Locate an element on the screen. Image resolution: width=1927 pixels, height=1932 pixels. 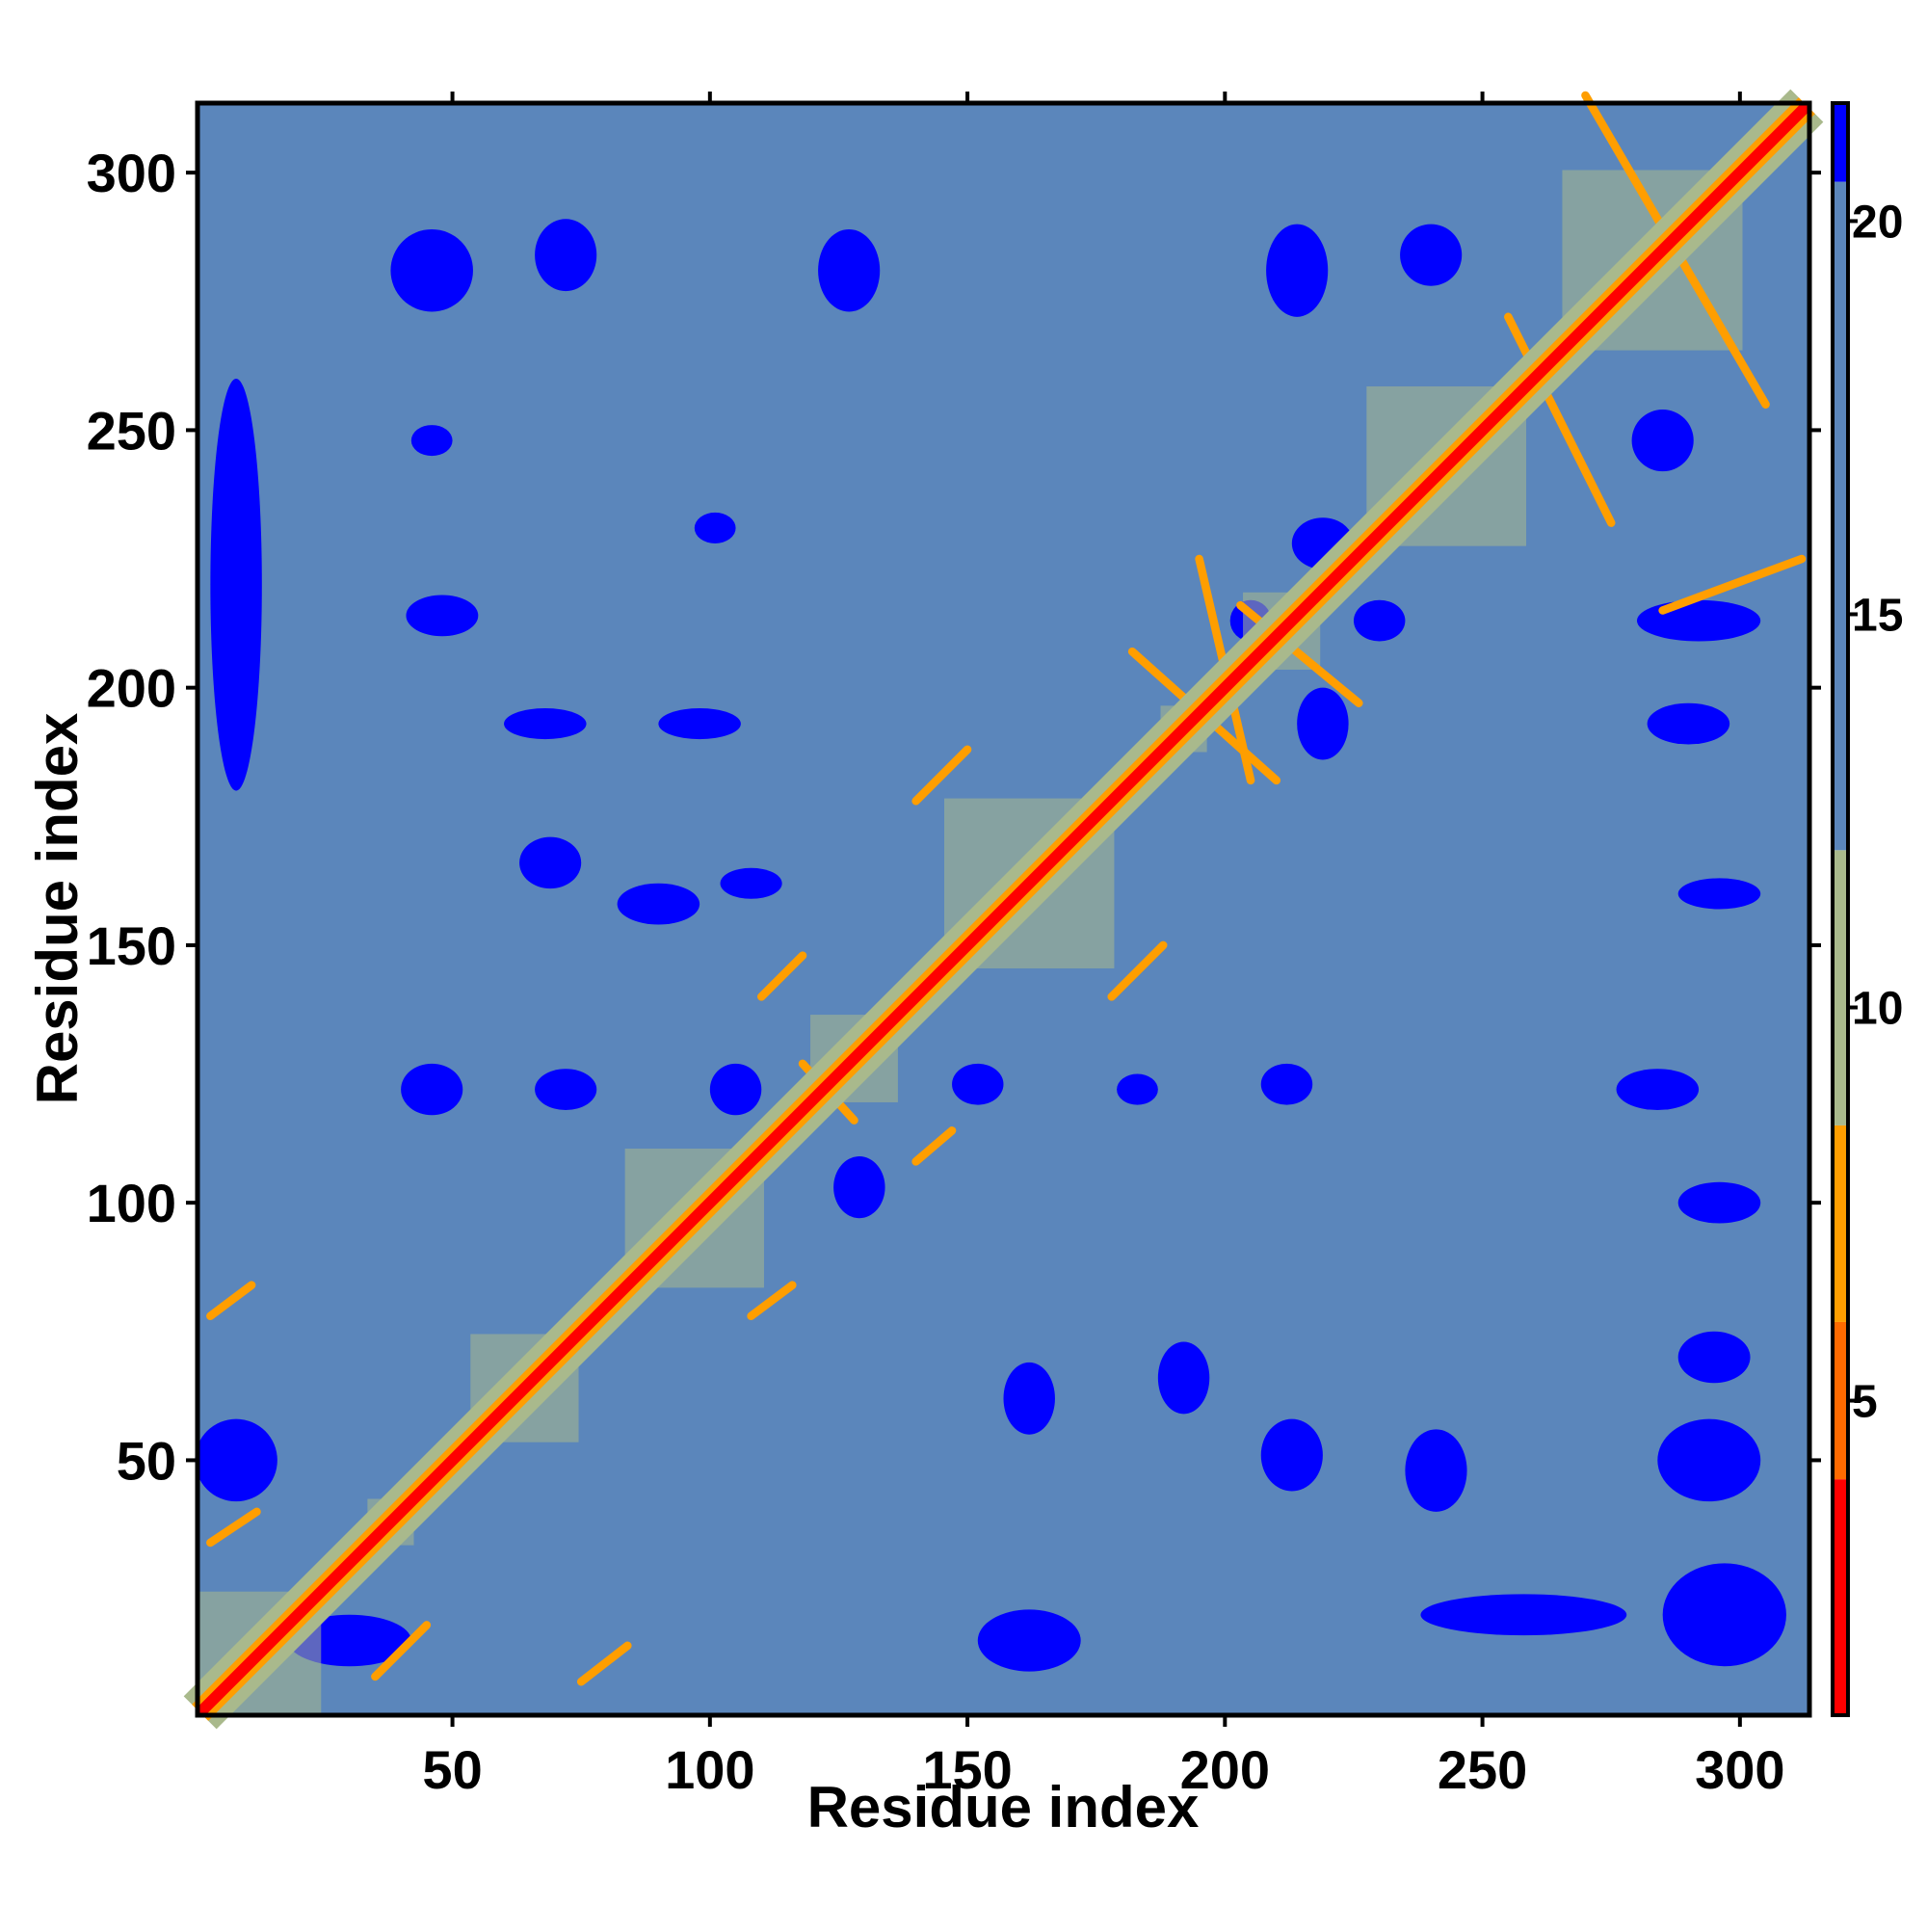
colorbar-tick-label: 20 is located at coordinates (1878, 222).